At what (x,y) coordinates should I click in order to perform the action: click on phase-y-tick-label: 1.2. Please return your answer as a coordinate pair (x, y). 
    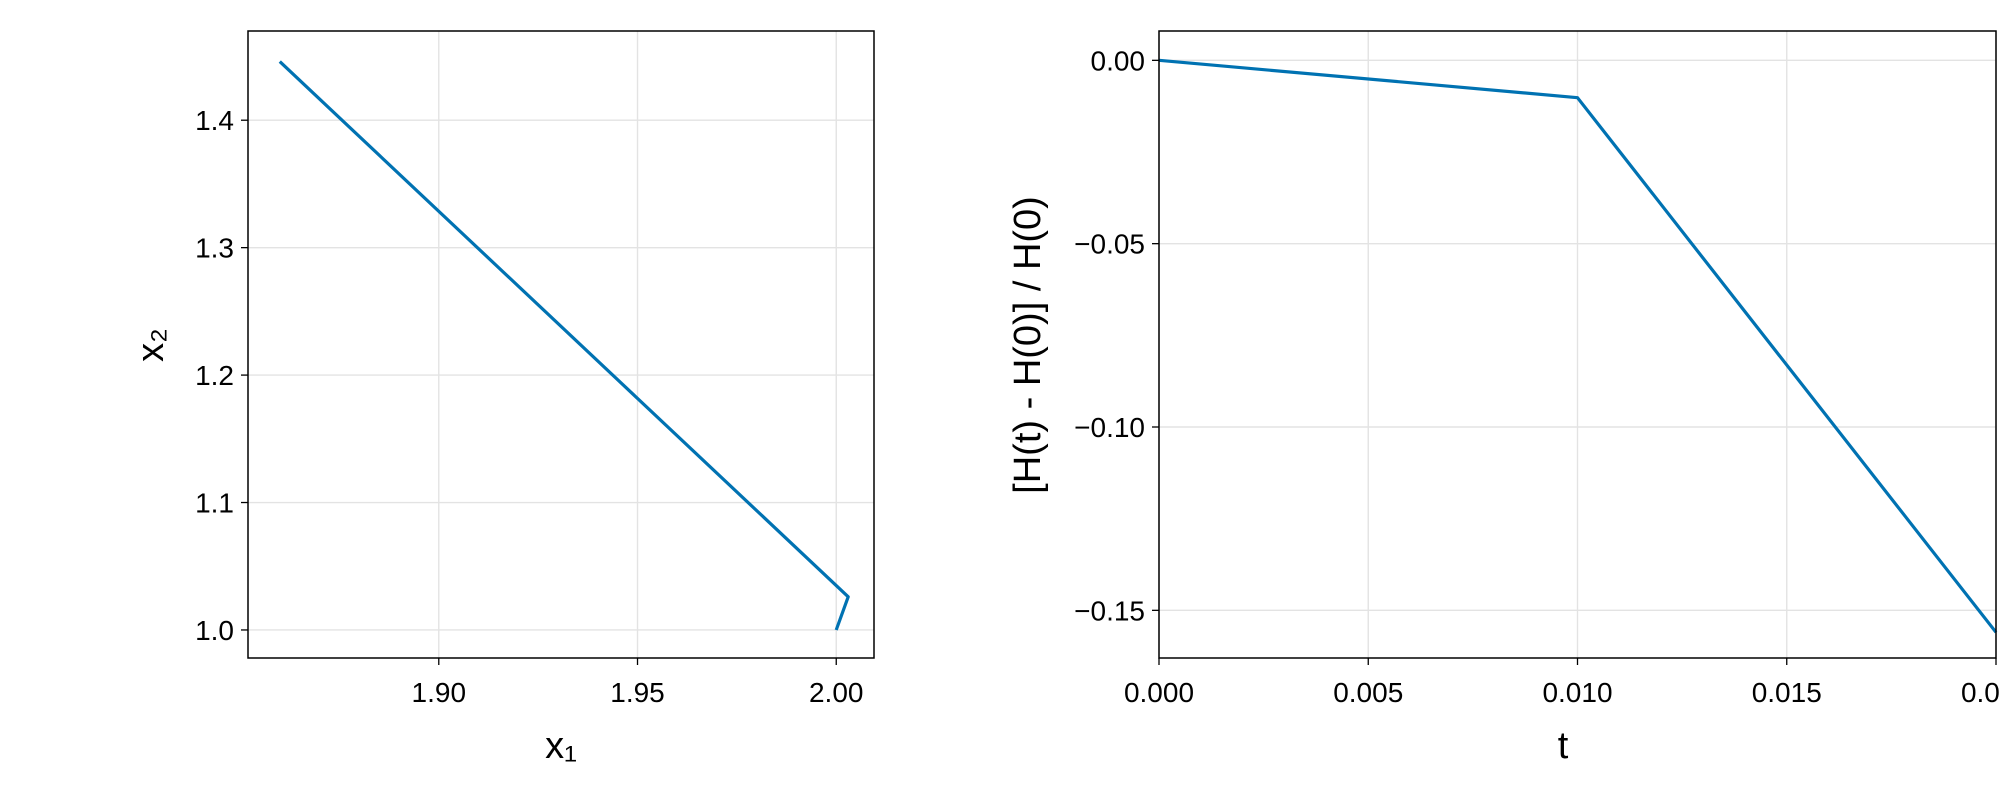
    Looking at the image, I should click on (214, 375).